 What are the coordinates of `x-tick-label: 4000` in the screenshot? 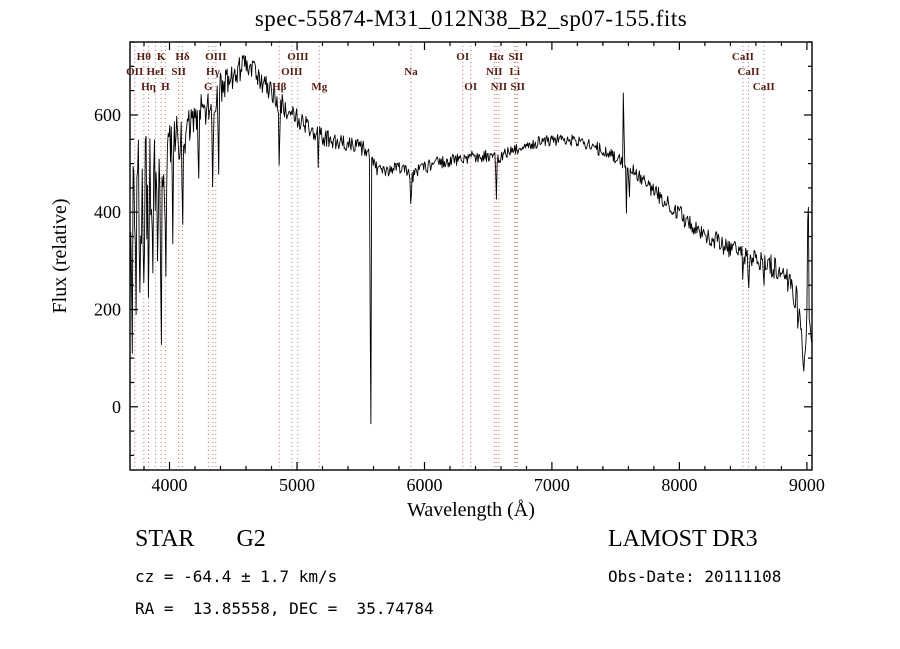 It's located at (170, 485).